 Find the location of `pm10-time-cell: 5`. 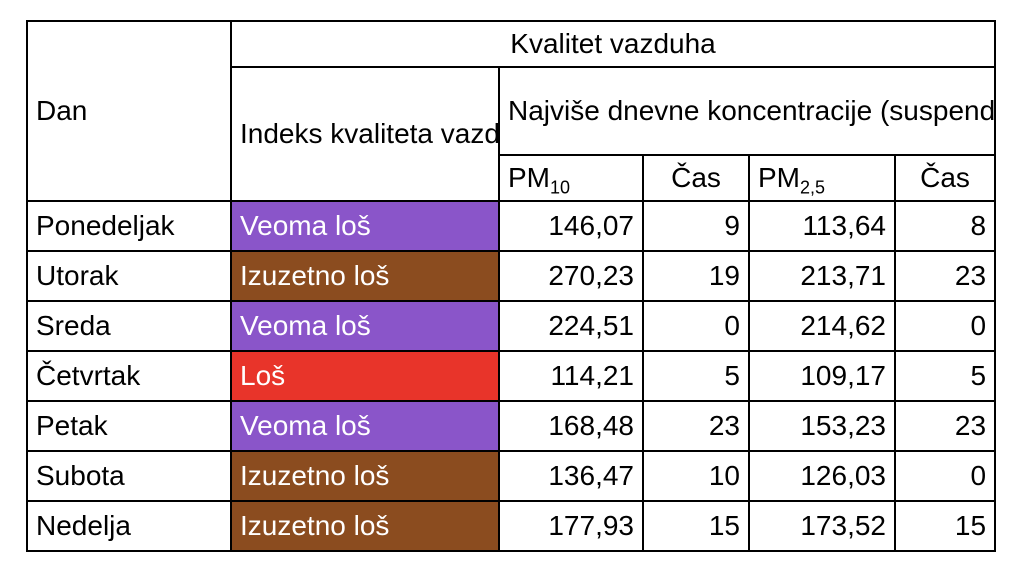

pm10-time-cell: 5 is located at coordinates (696, 376).